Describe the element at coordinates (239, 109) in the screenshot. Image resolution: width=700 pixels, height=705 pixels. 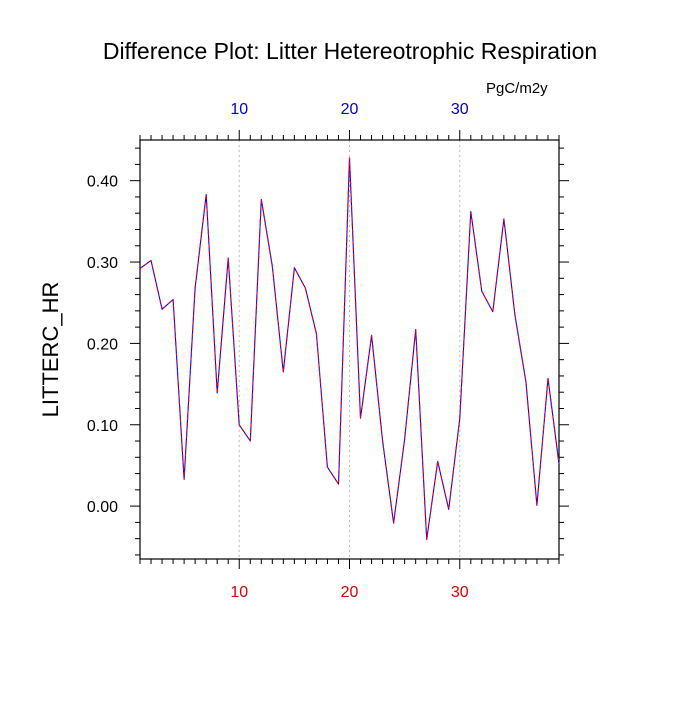
I see `x-tick-label-top: 10` at that location.